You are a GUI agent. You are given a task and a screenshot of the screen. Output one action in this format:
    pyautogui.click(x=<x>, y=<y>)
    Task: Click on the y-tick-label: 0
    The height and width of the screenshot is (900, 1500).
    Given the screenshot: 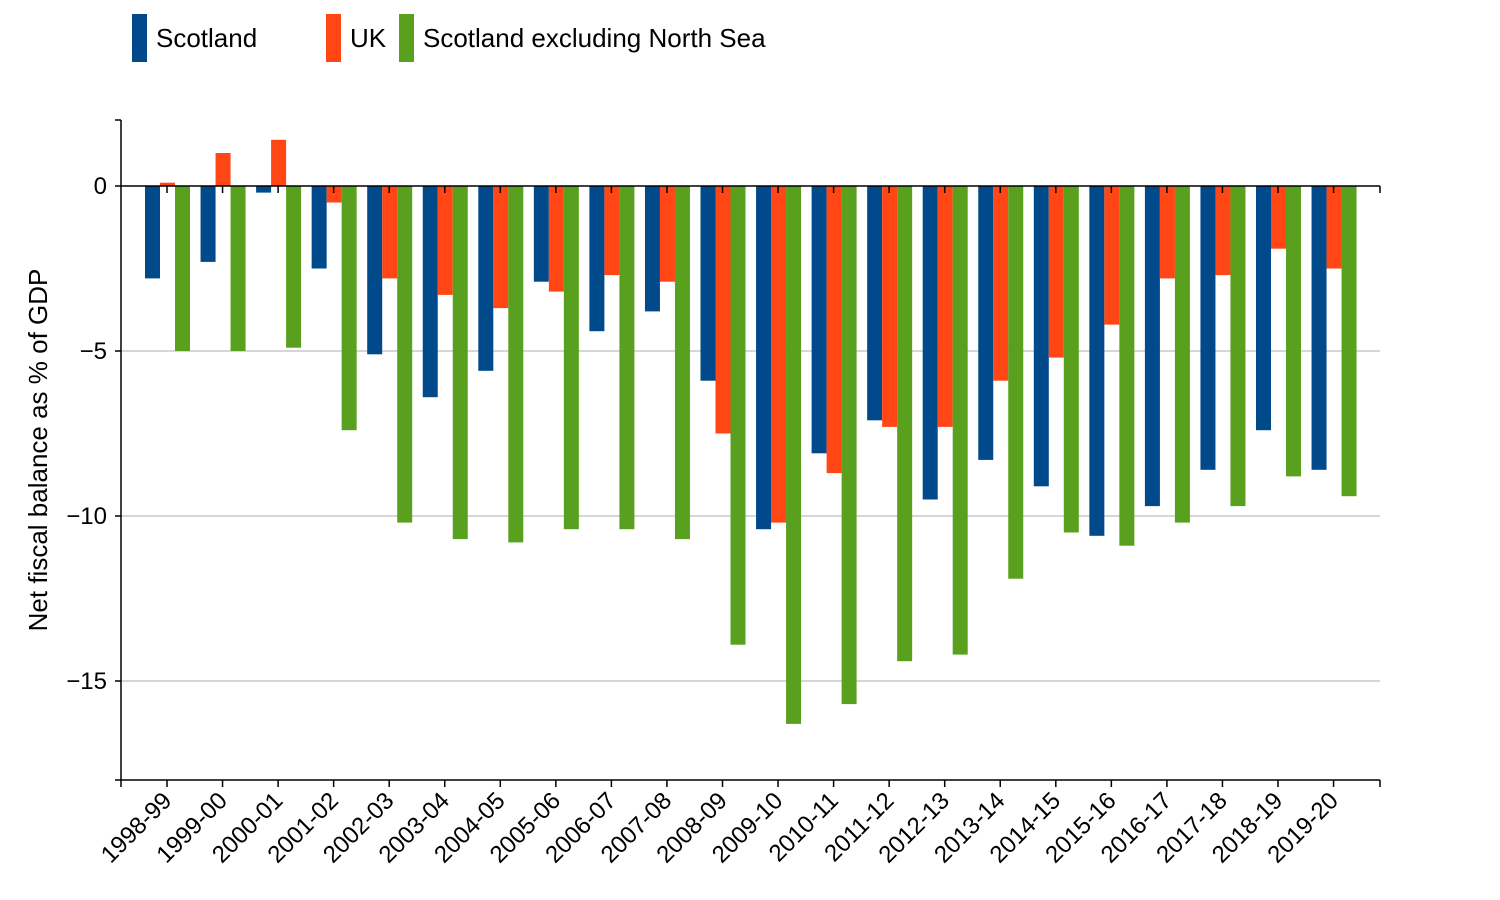 What is the action you would take?
    pyautogui.click(x=100, y=186)
    